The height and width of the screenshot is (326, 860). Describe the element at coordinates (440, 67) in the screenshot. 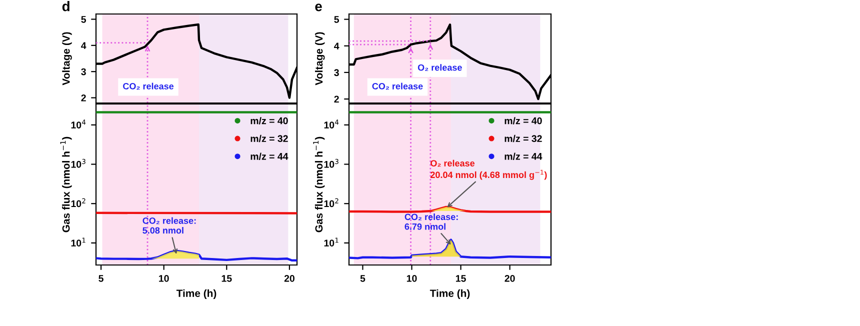

I see `annotation: O₂ release` at that location.